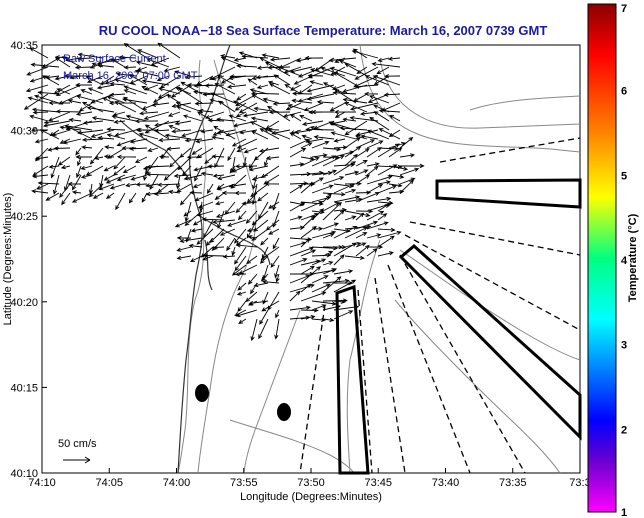 This screenshot has width=644, height=518. Describe the element at coordinates (624, 92) in the screenshot. I see `colorbar-tick-label: 6` at that location.